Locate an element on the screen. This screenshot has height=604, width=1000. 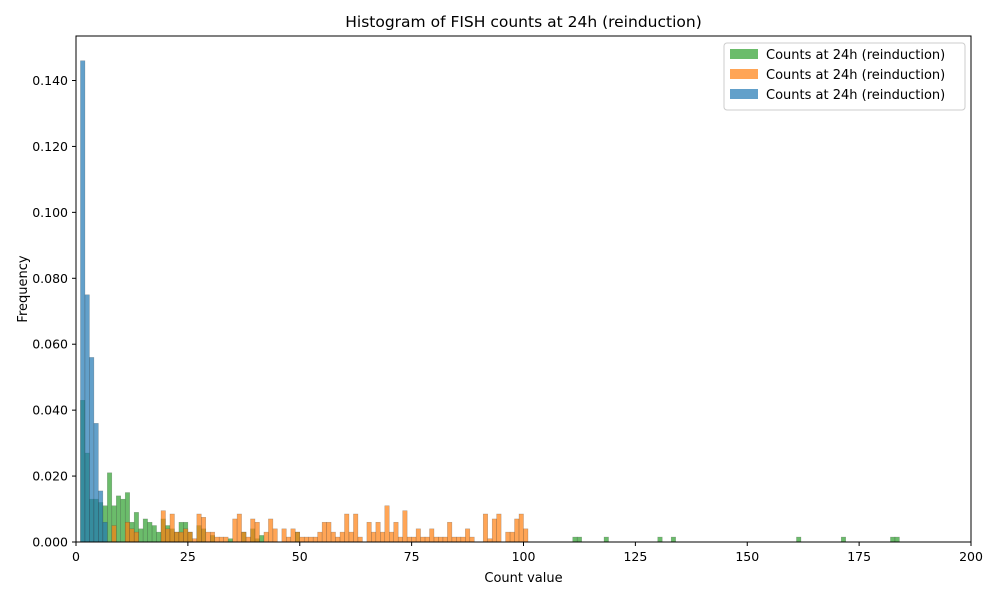
x-tick-label: 100 is located at coordinates (524, 556).